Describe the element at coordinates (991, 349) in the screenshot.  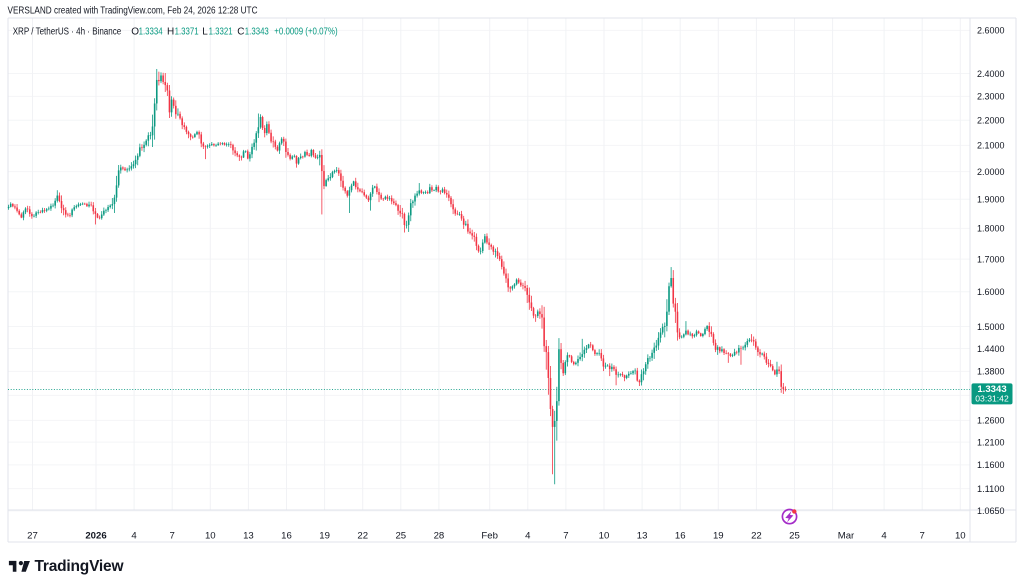
I see `svg-text: 1.4400` at that location.